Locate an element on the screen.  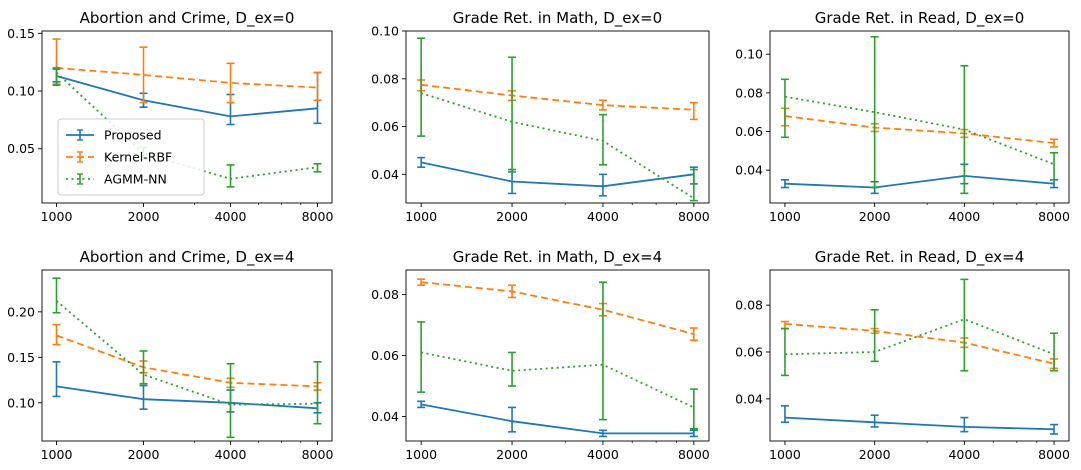
legend-label: Kernel-RBF is located at coordinates (138, 157).